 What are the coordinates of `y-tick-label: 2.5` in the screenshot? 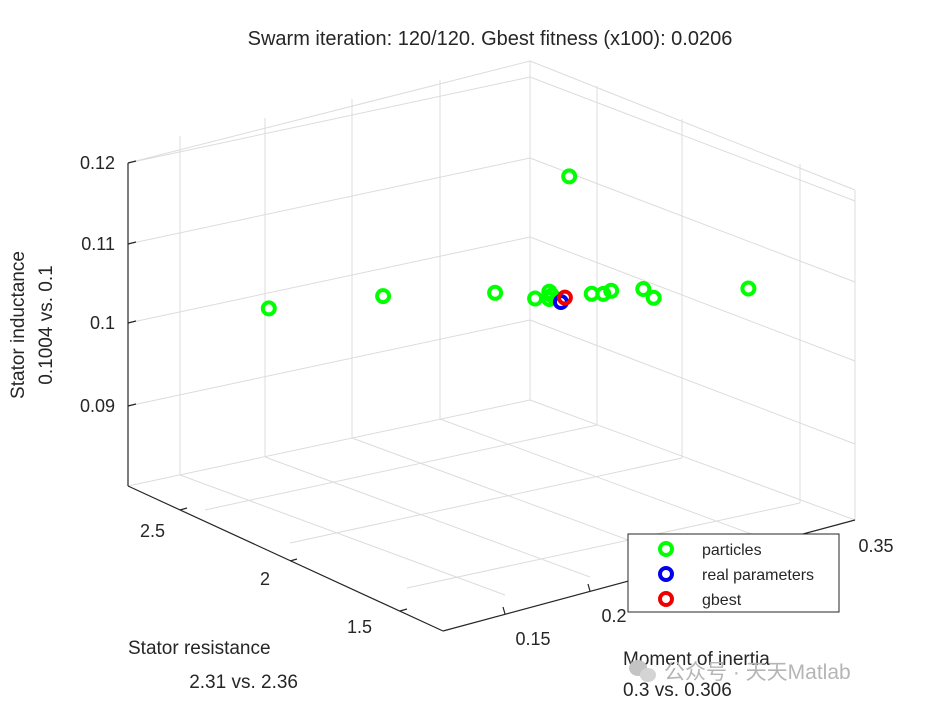 It's located at (152, 531).